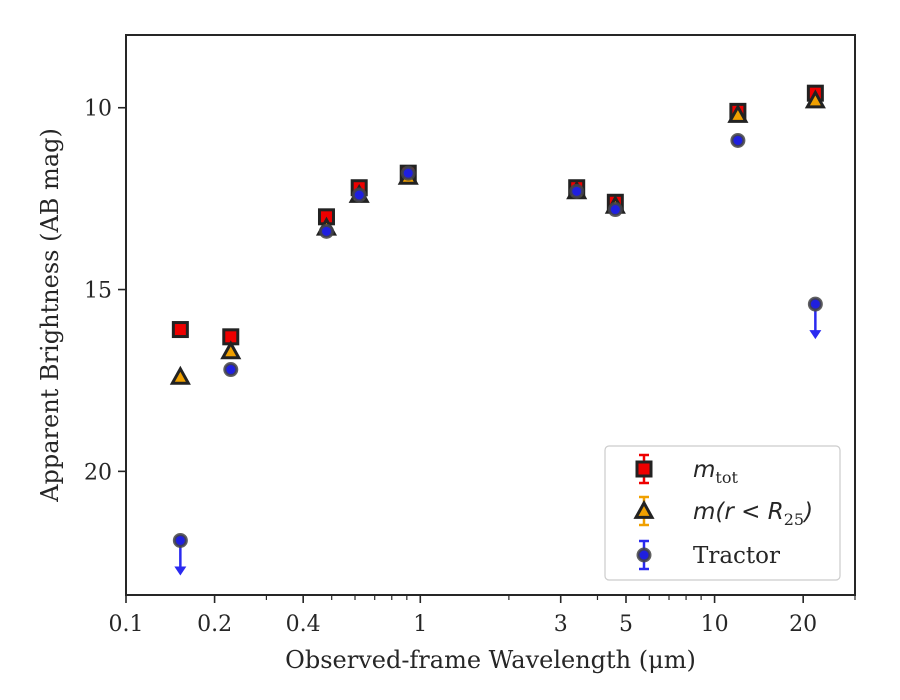  I want to click on legend-label: mtot, so click(715, 472).